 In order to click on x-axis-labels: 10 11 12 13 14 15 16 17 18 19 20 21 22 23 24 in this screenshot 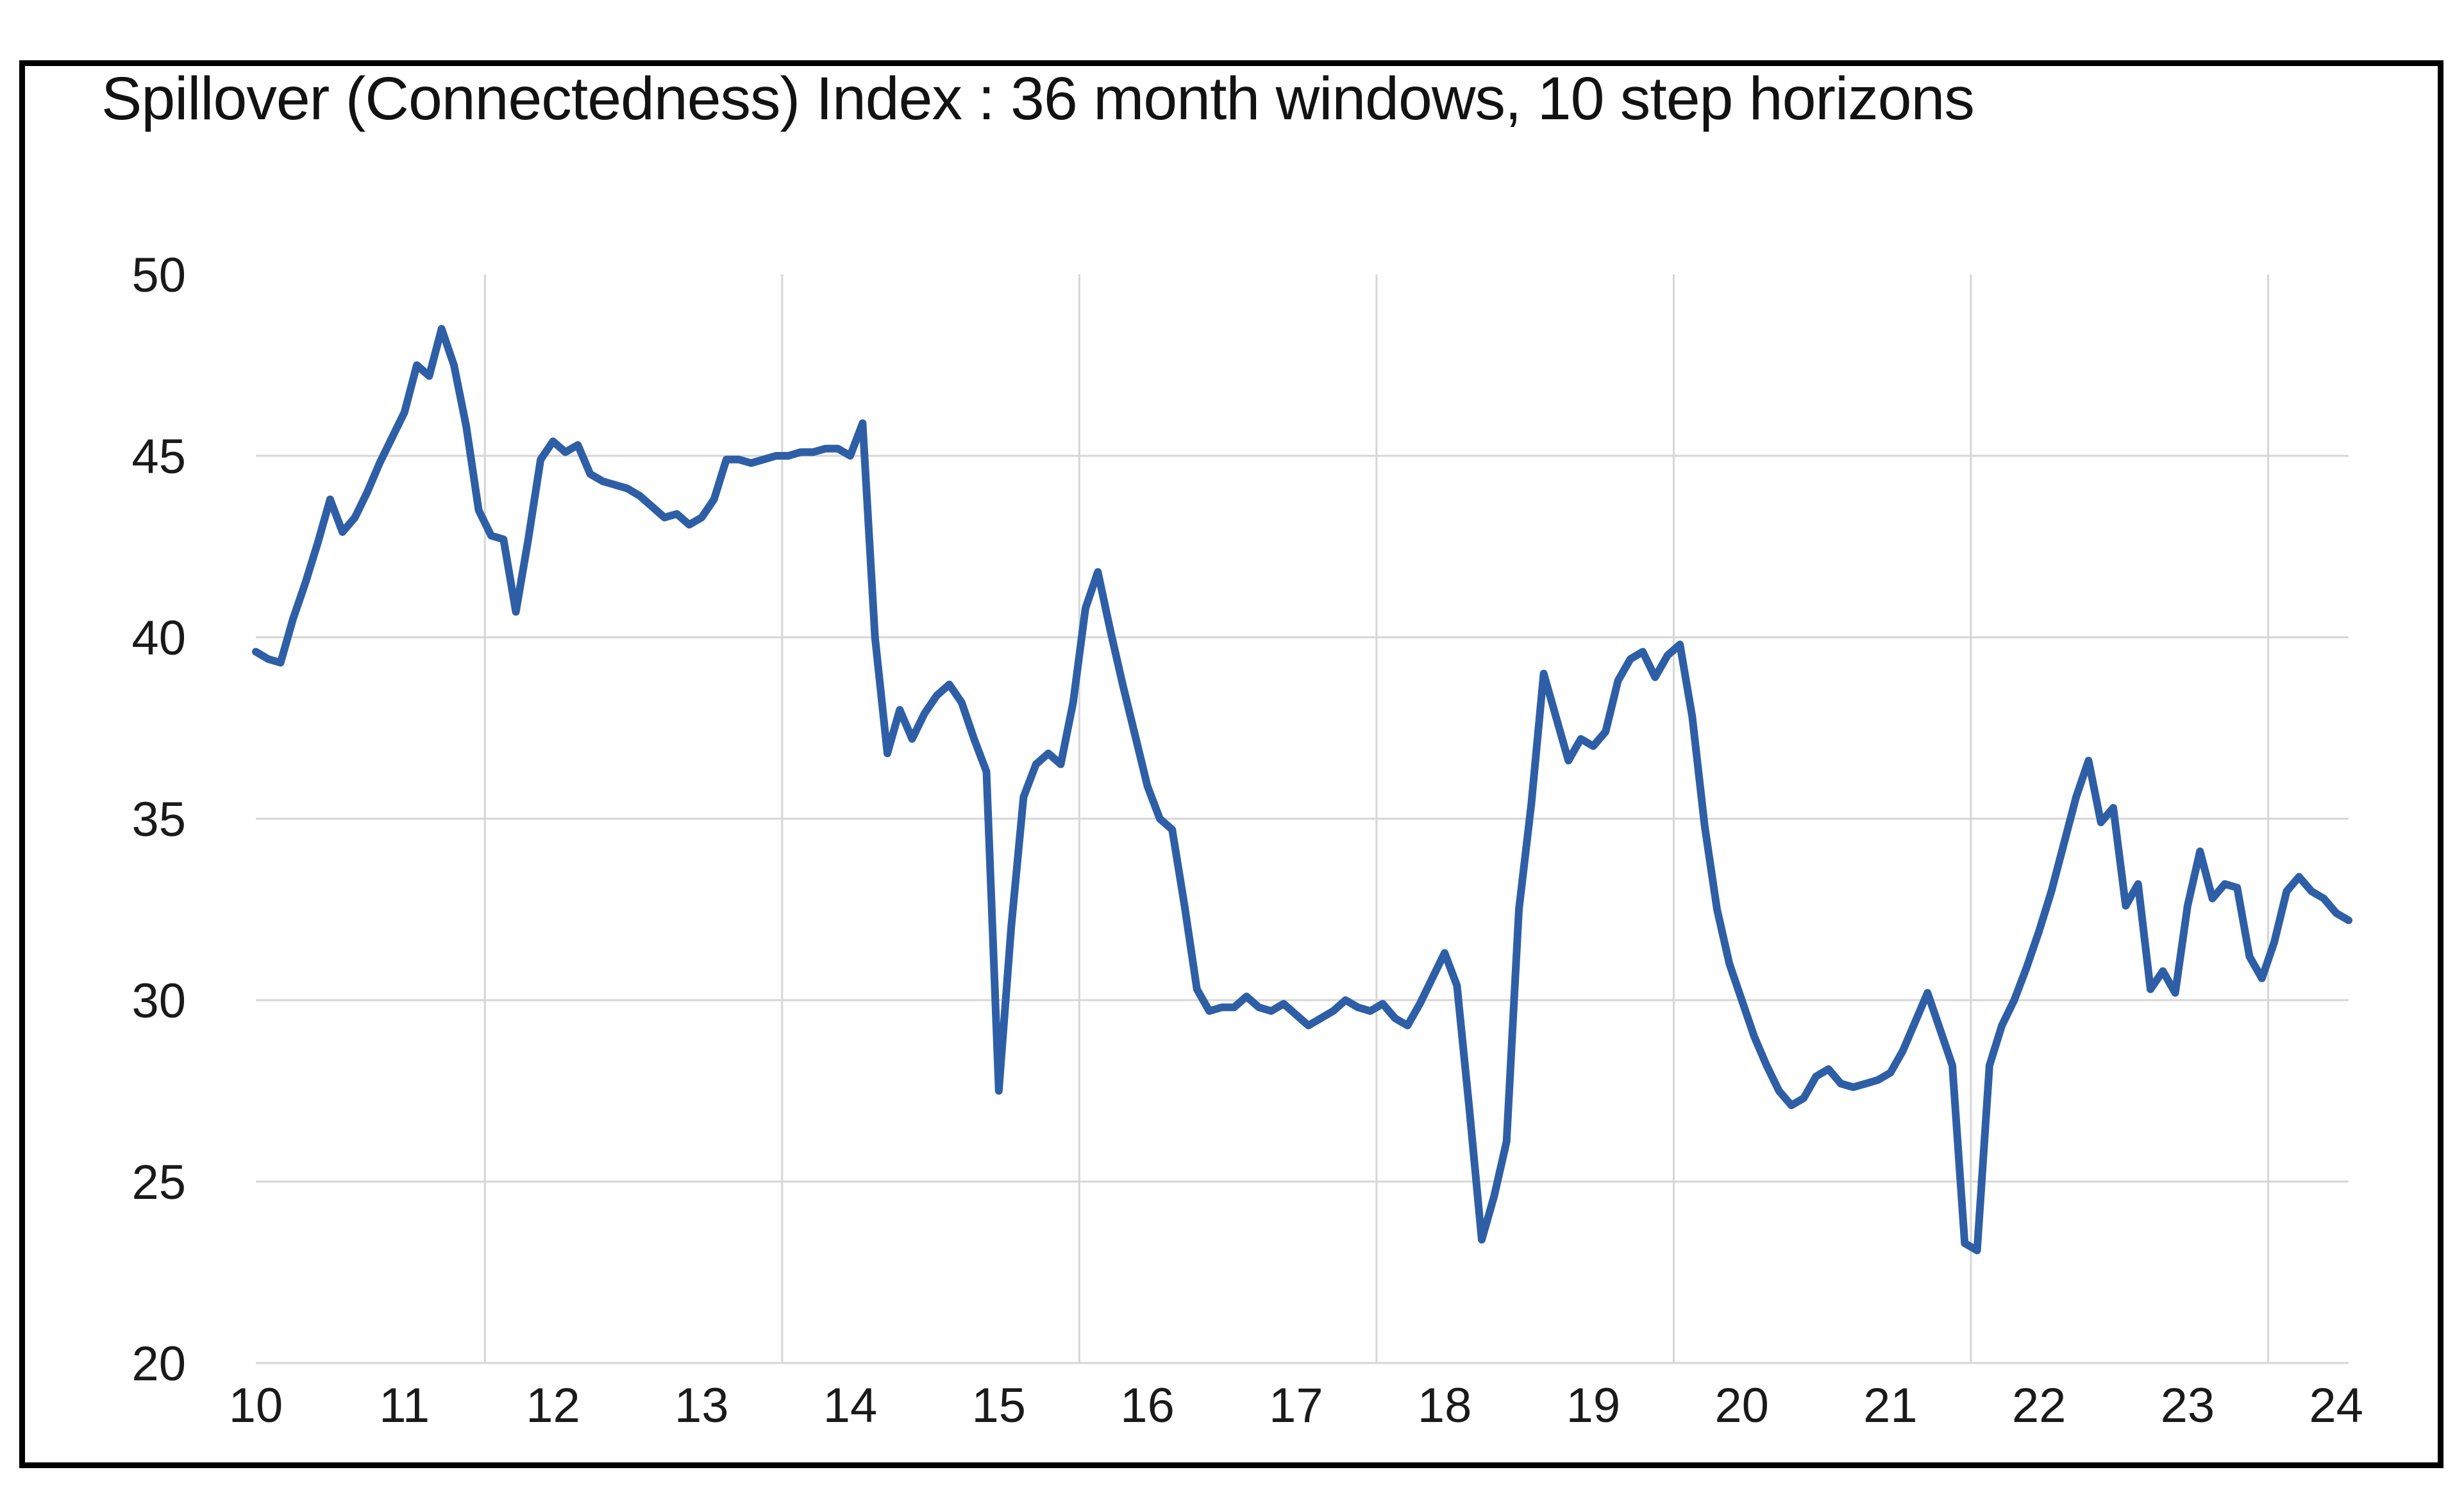, I will do `click(1296, 1405)`.